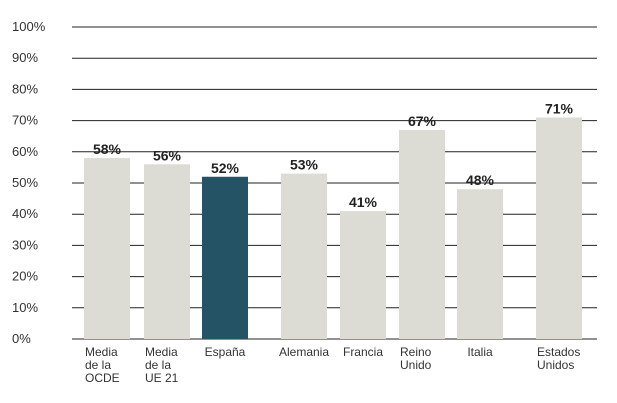  I want to click on y-tick-label: 80%, so click(25, 88).